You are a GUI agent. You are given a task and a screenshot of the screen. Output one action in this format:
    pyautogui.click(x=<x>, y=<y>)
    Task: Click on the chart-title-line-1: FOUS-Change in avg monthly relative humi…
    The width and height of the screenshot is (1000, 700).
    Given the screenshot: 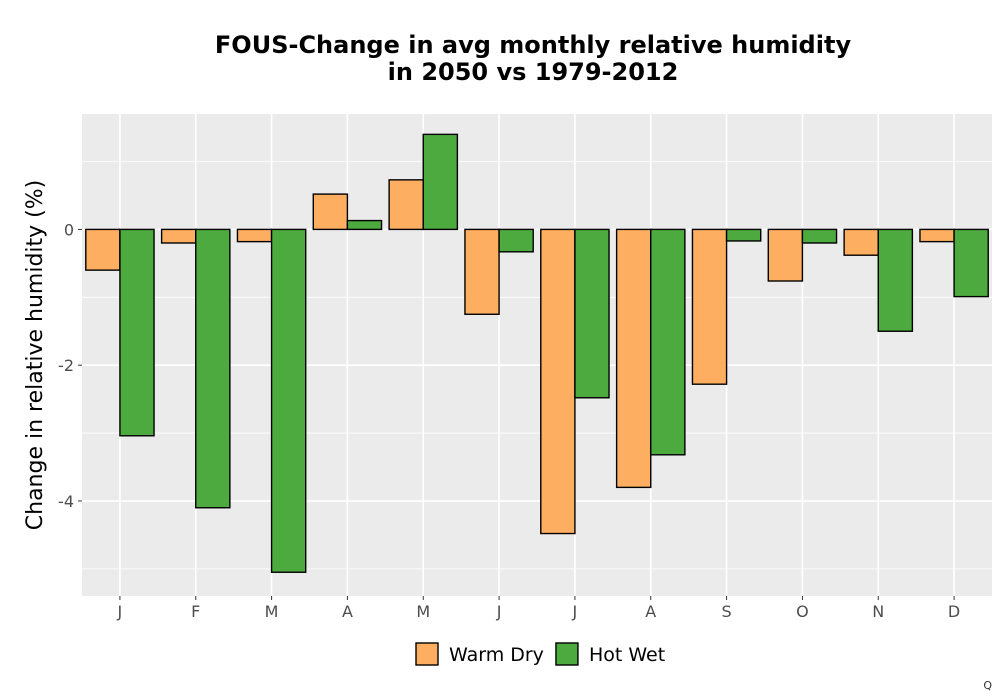 What is the action you would take?
    pyautogui.click(x=533, y=45)
    